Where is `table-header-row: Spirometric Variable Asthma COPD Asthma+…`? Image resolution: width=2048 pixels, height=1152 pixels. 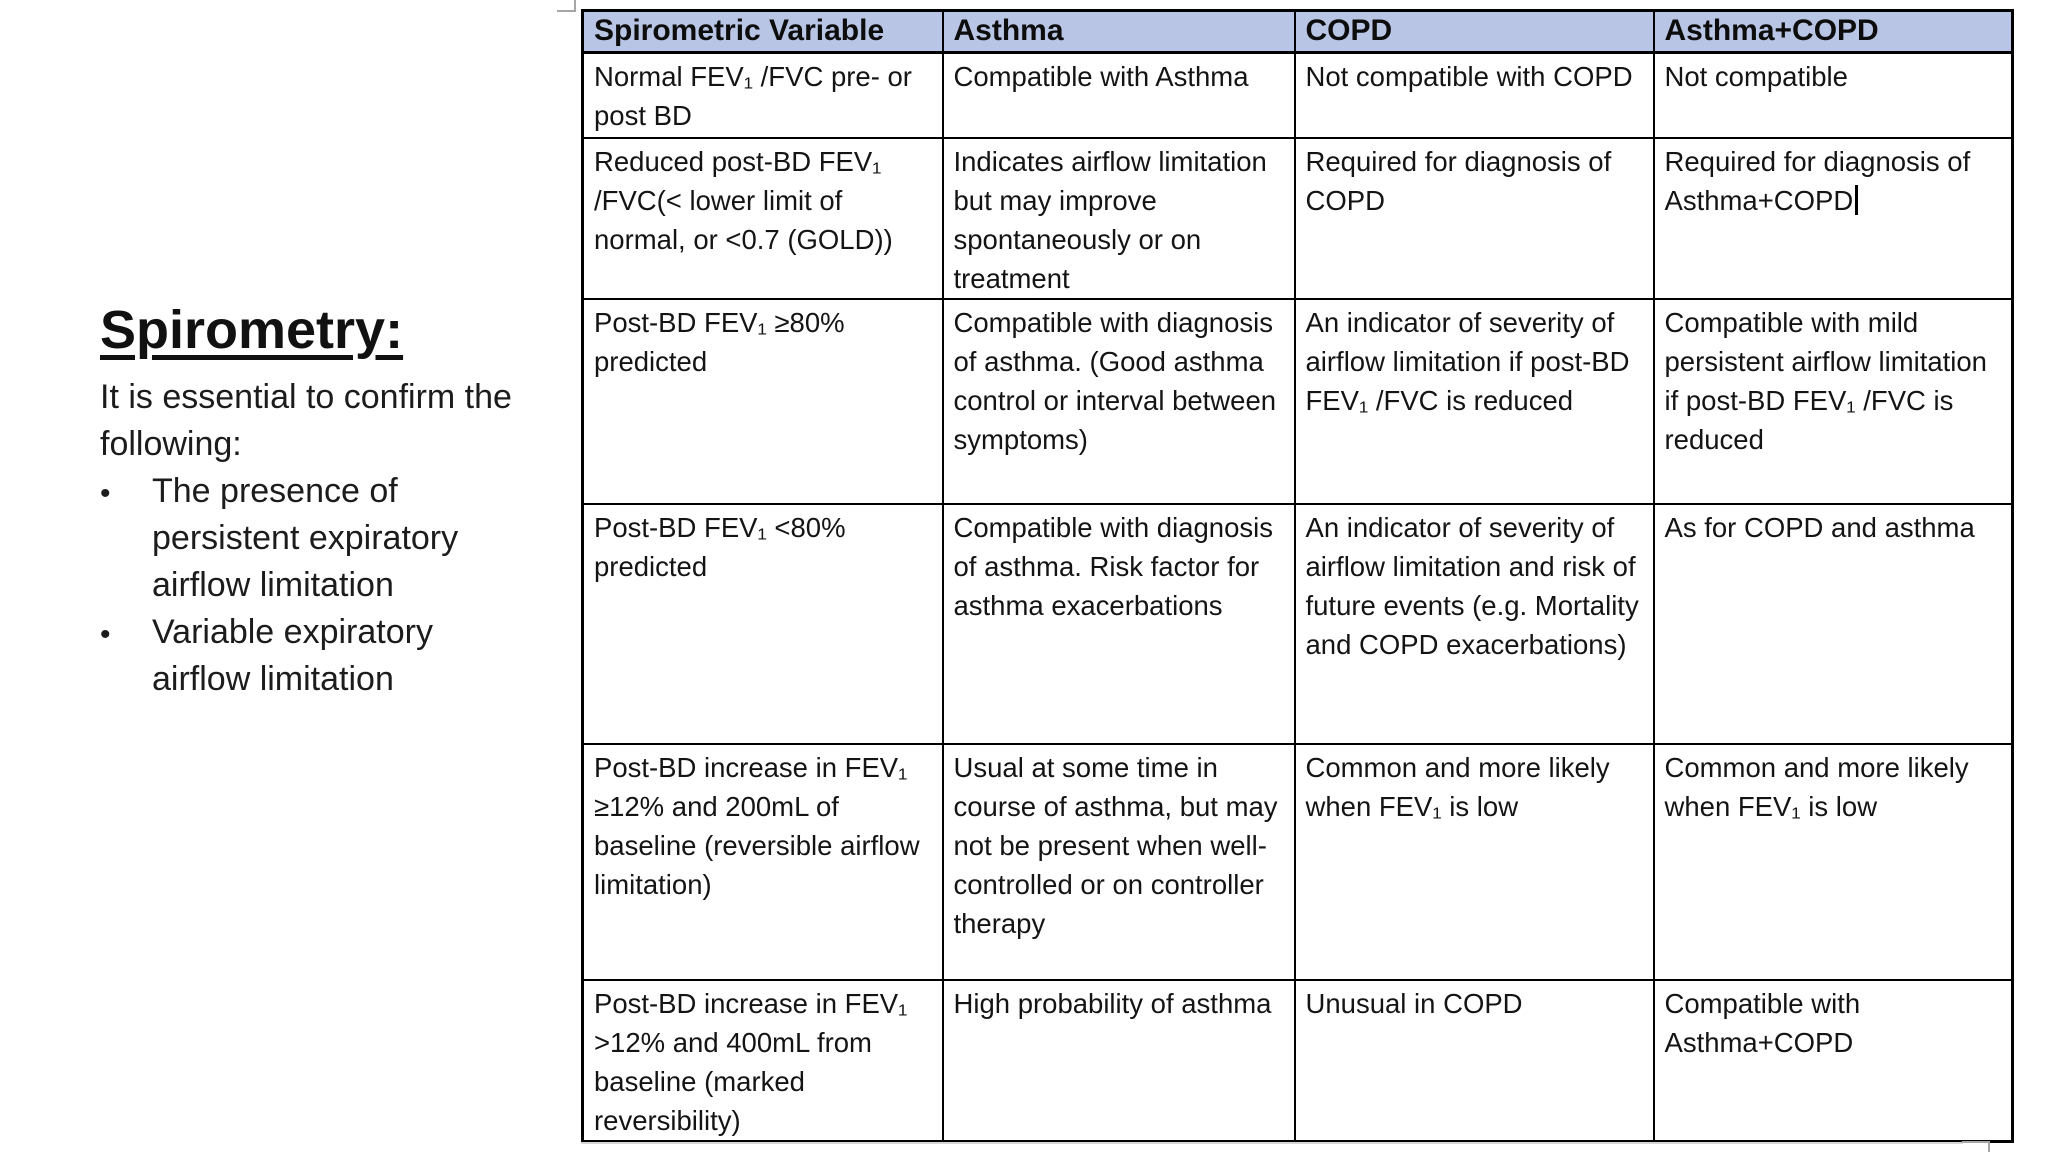
table-header-row: Spirometric Variable Asthma COPD Asthma+… is located at coordinates (1297, 31).